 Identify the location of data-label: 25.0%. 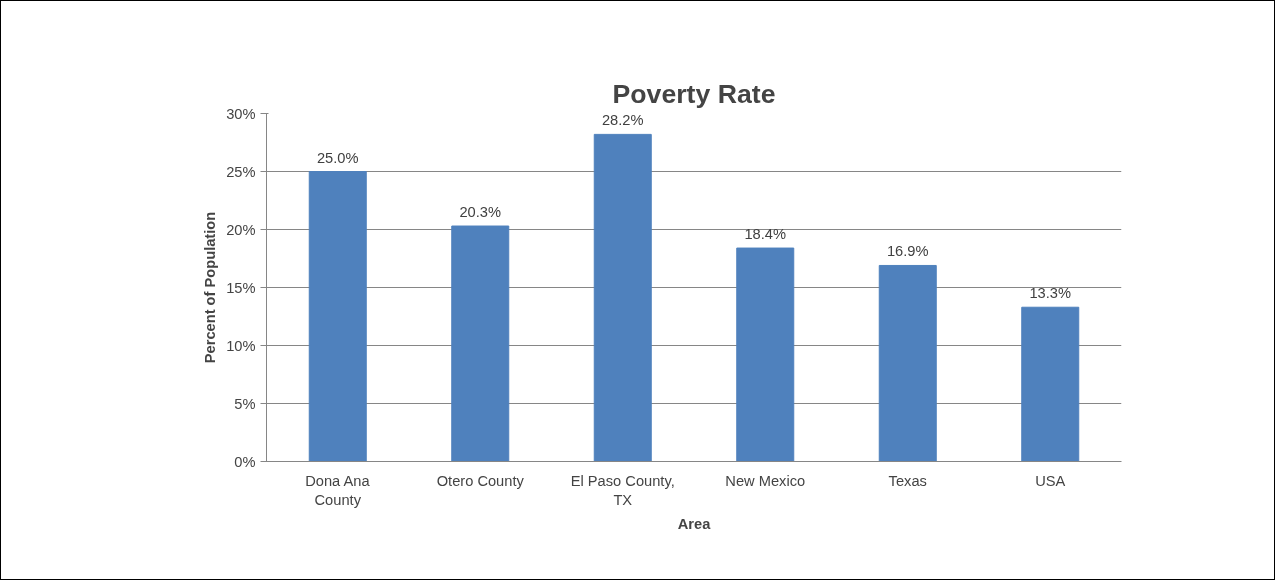
(337, 157).